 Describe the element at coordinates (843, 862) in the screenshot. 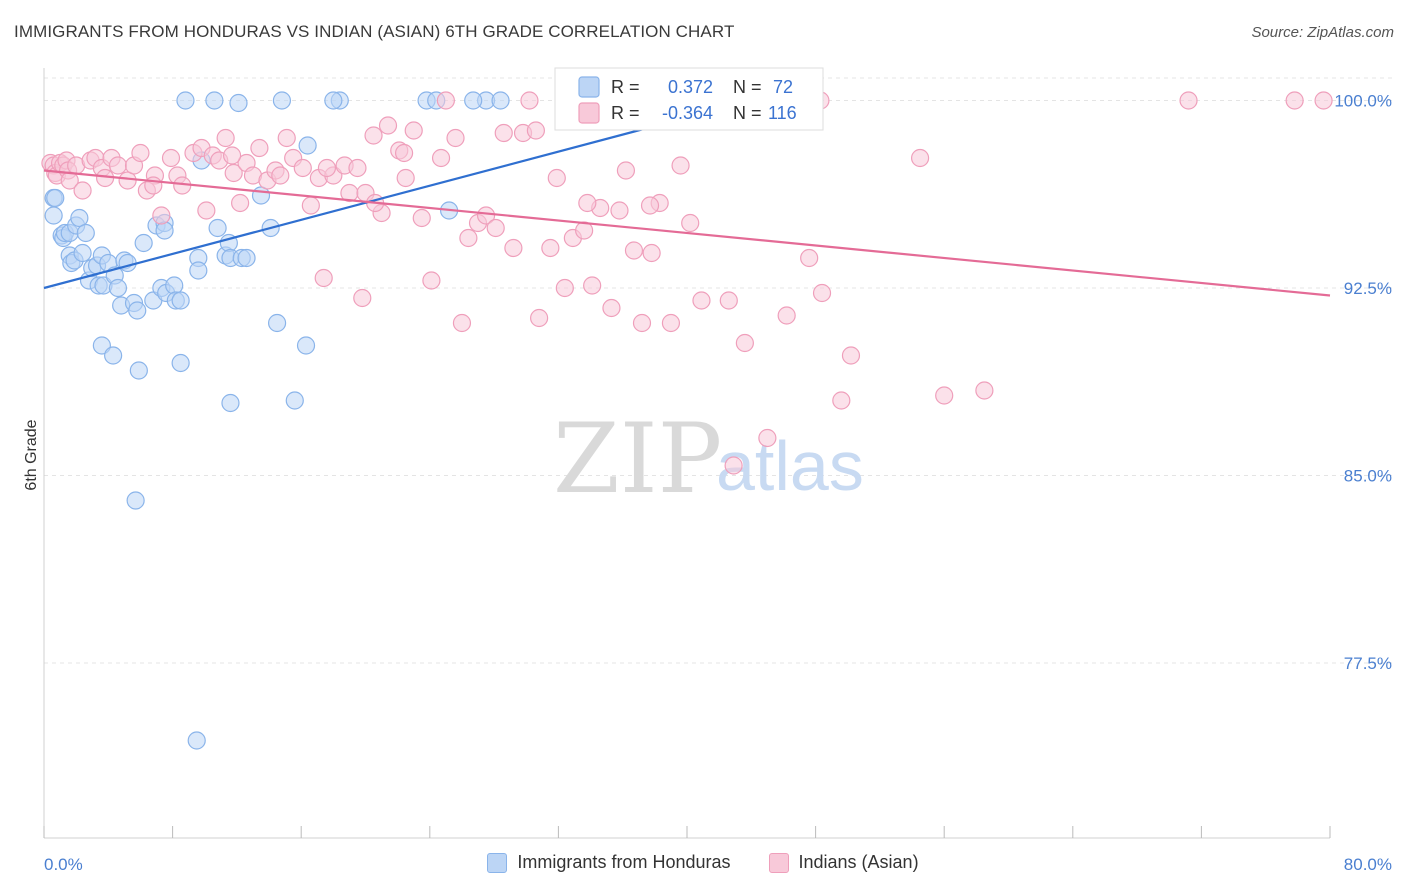

I see `legend-item-indians: Indians (Asian)` at that location.